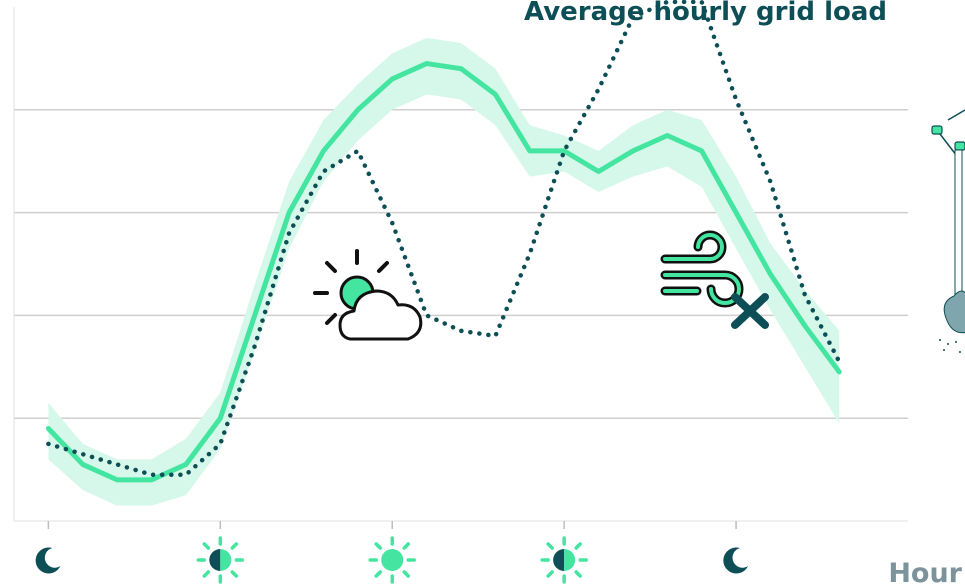  Describe the element at coordinates (714, 279) in the screenshot. I see `no-wind-icon` at that location.